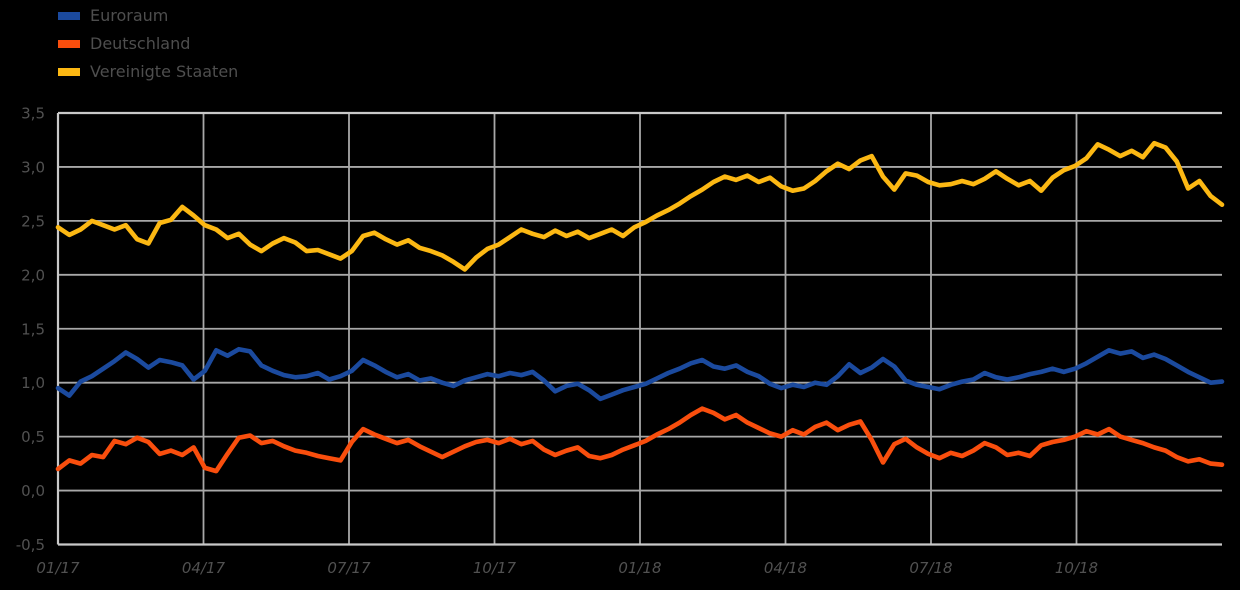 The width and height of the screenshot is (1240, 590). I want to click on y-tick-label: 0,0, so click(33, 491).